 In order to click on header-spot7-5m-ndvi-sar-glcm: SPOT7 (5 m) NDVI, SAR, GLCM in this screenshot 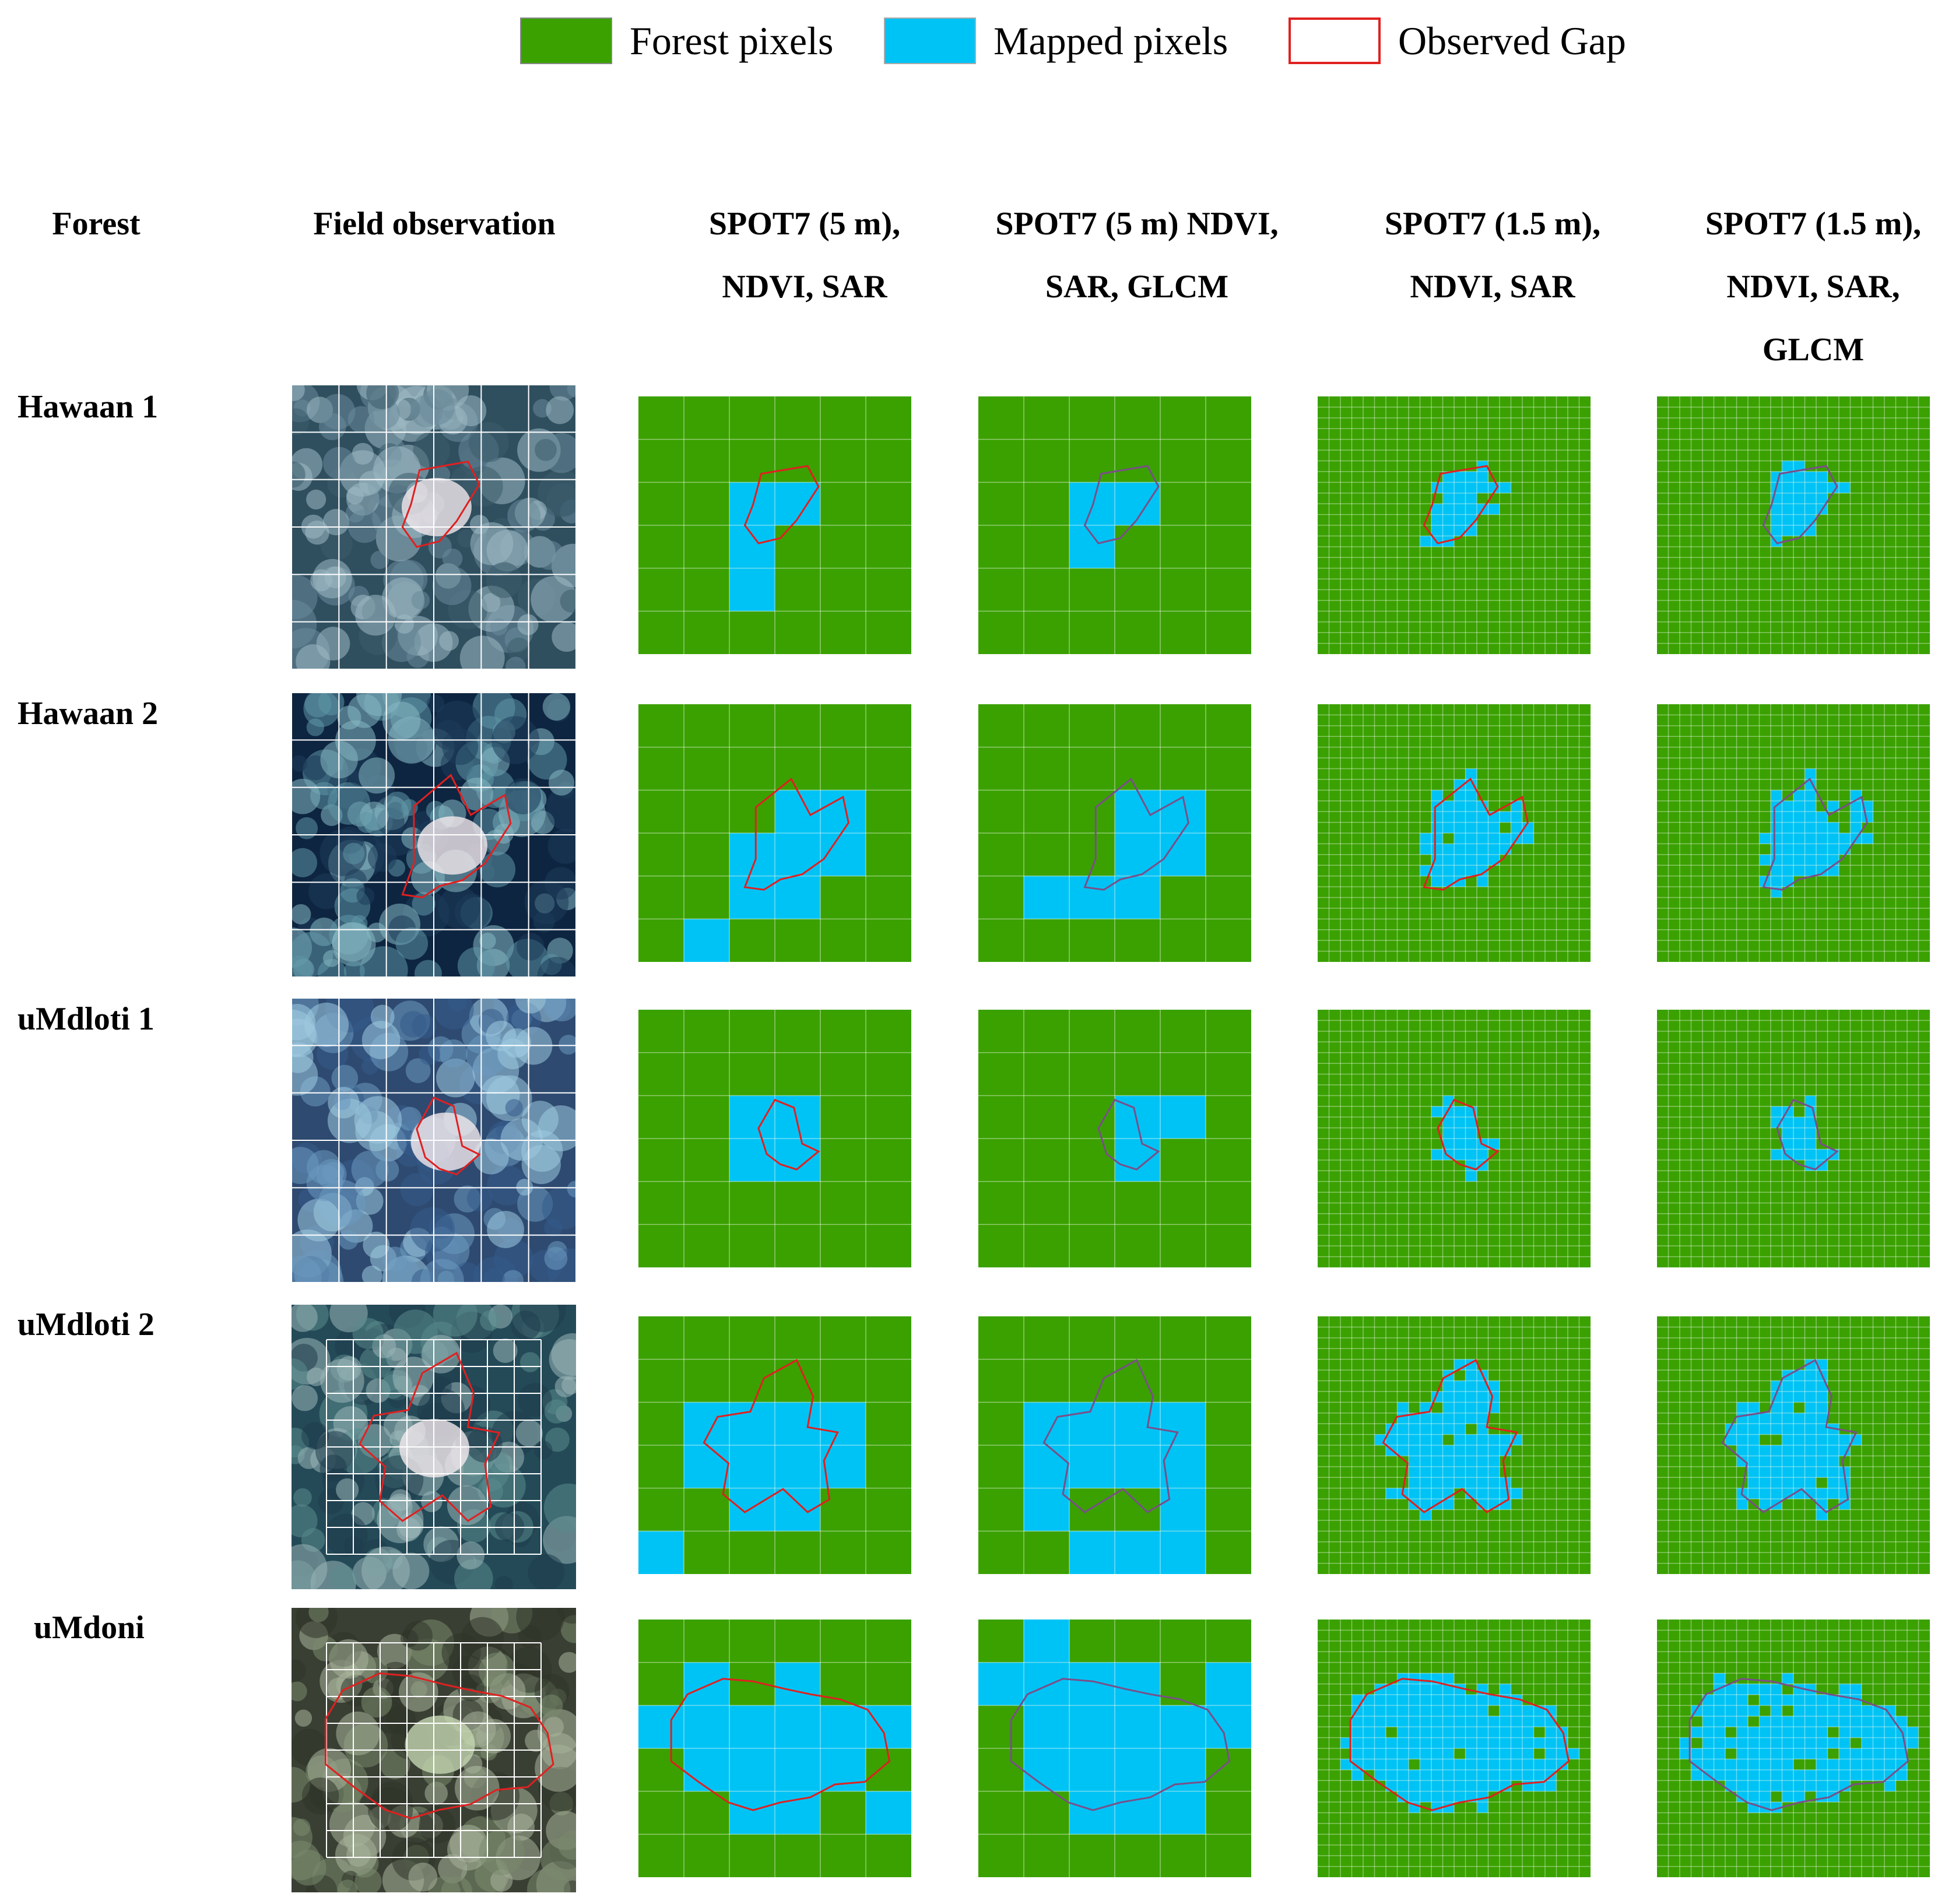, I will do `click(1137, 255)`.